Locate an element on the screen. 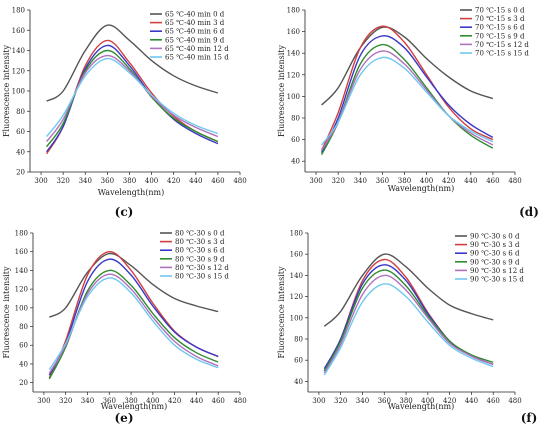 The height and width of the screenshot is (436, 550). legend-label: 90 ℃-30 s 6 d is located at coordinates (495, 254).